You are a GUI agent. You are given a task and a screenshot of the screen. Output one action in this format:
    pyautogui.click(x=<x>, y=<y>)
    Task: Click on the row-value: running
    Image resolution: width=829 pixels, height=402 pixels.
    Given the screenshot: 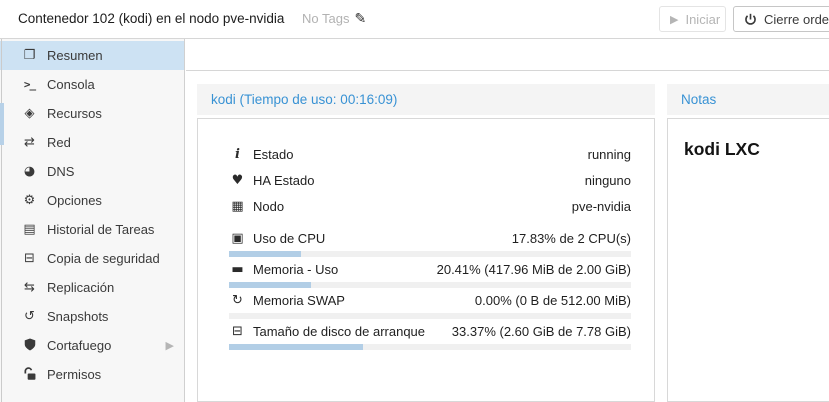 What is the action you would take?
    pyautogui.click(x=609, y=154)
    